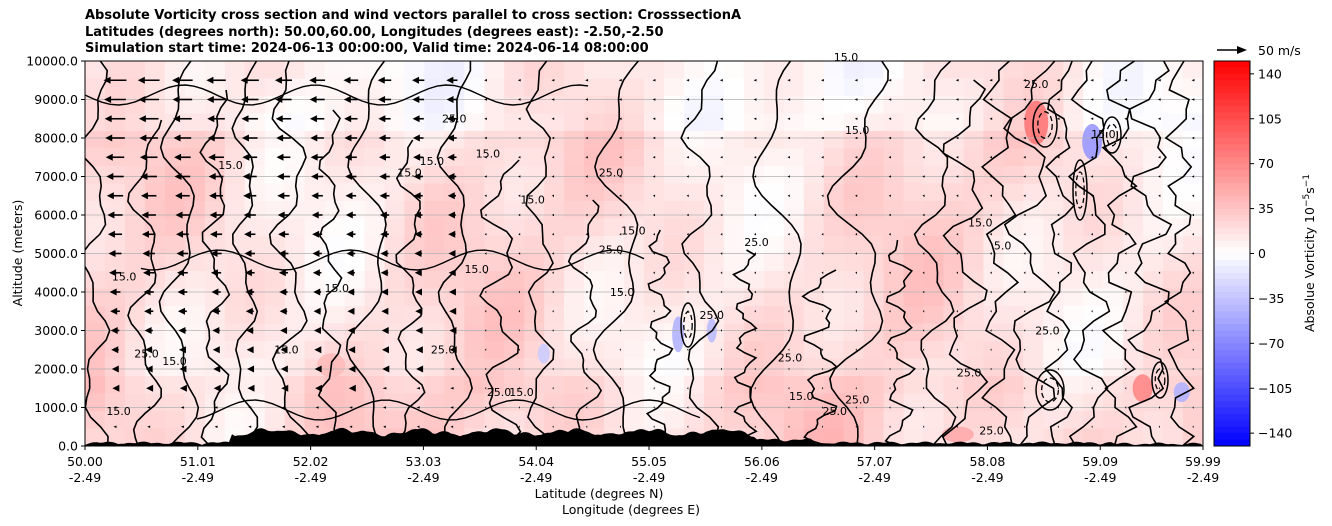 This screenshot has height=526, width=1332. I want to click on quiver-key-arrow-head, so click(1242, 50).